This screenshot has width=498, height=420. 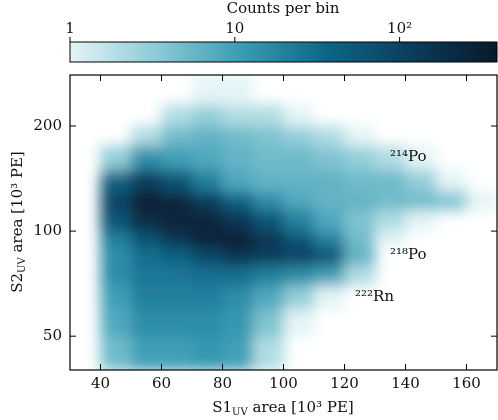 I want to click on y-label-sub: UV, so click(x=22, y=265).